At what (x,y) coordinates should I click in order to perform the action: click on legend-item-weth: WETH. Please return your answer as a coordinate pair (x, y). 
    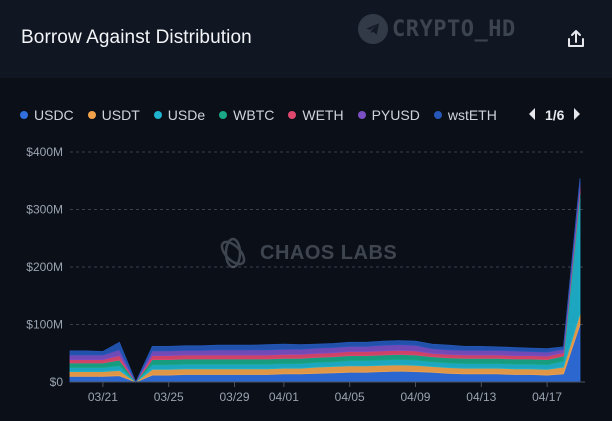
    Looking at the image, I should click on (316, 115).